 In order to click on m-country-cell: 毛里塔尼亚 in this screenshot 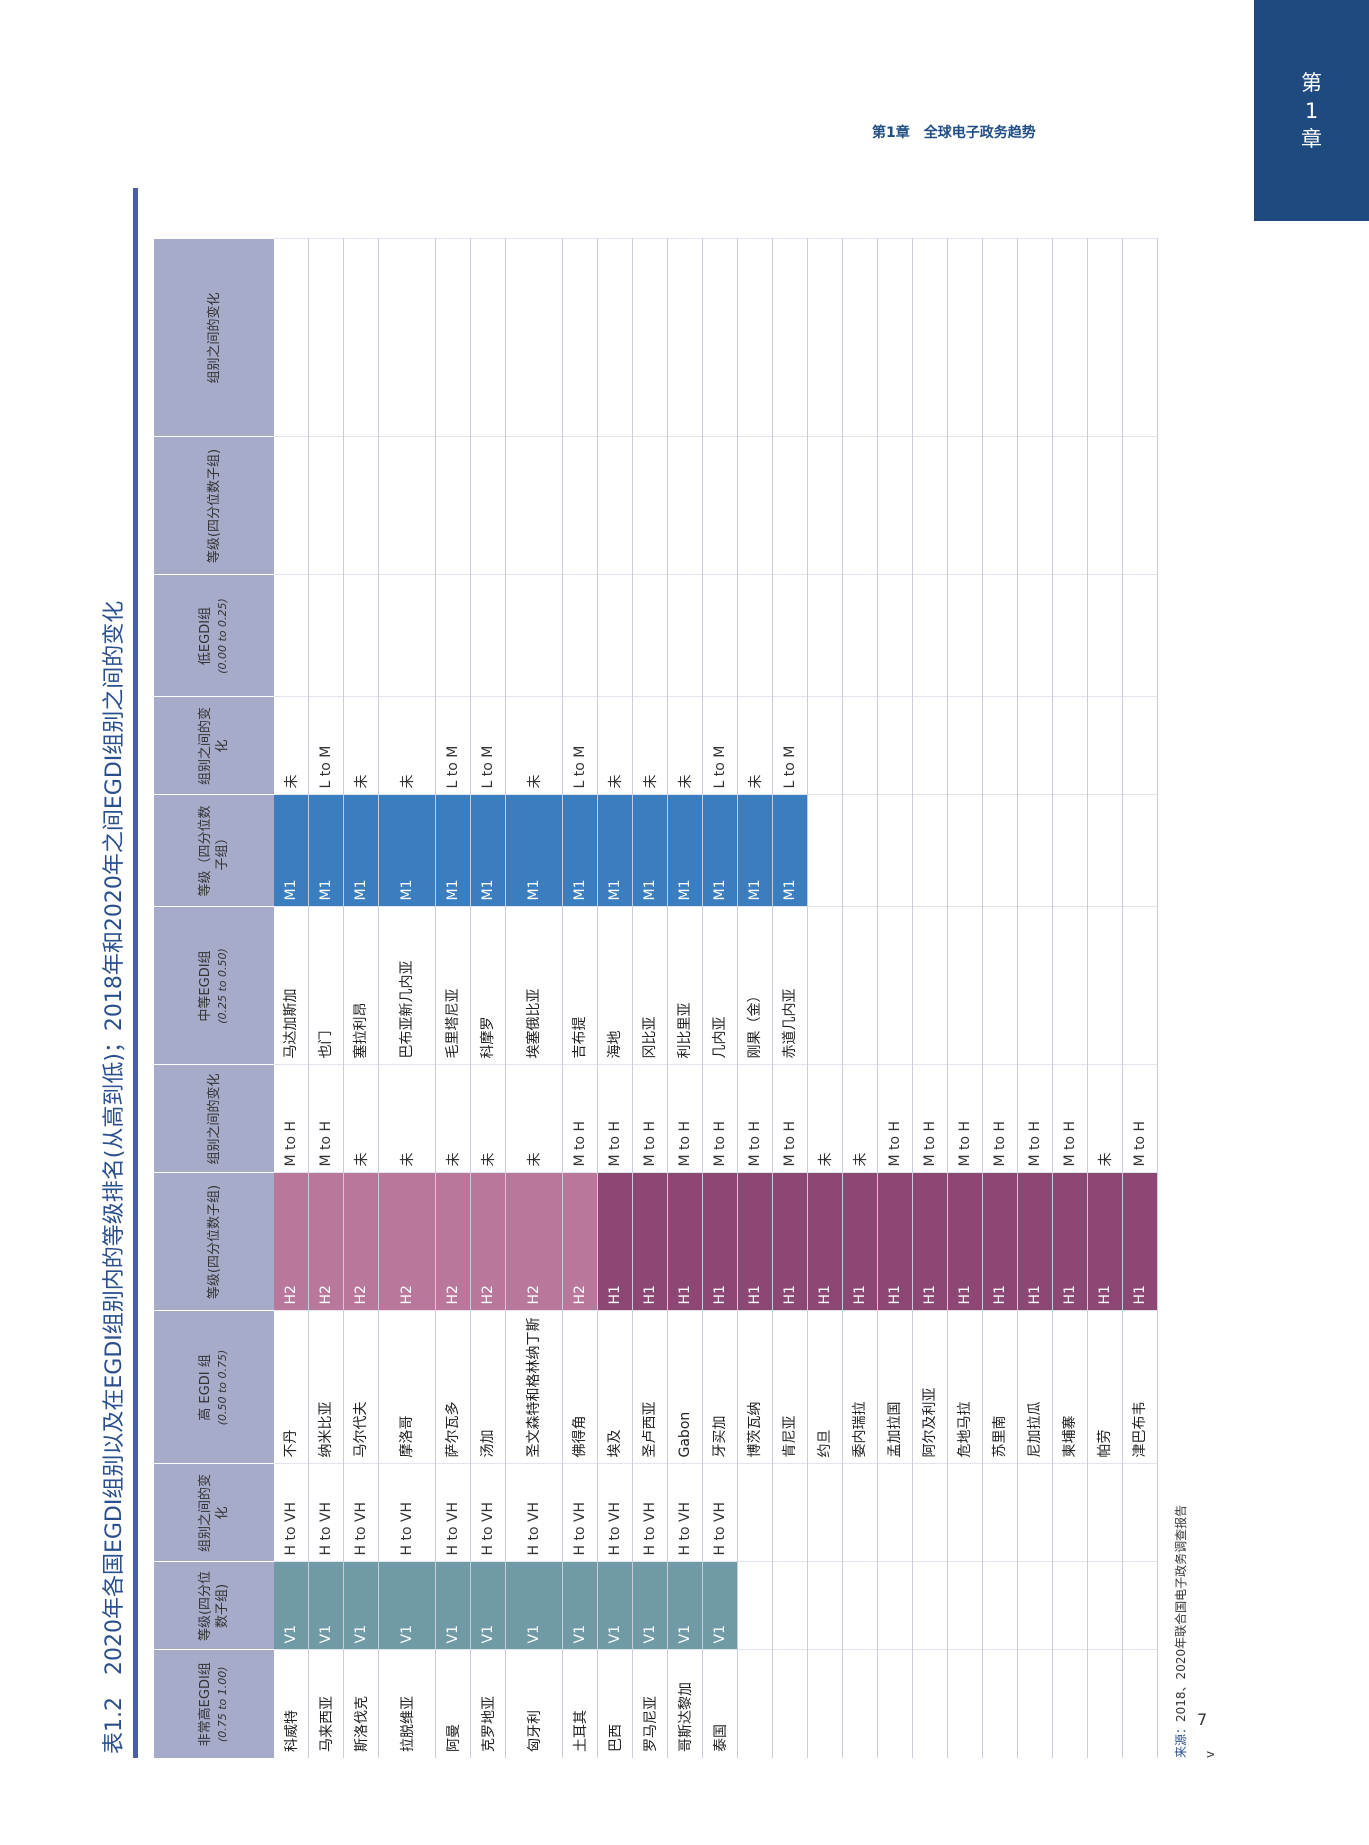, I will do `click(453, 986)`.